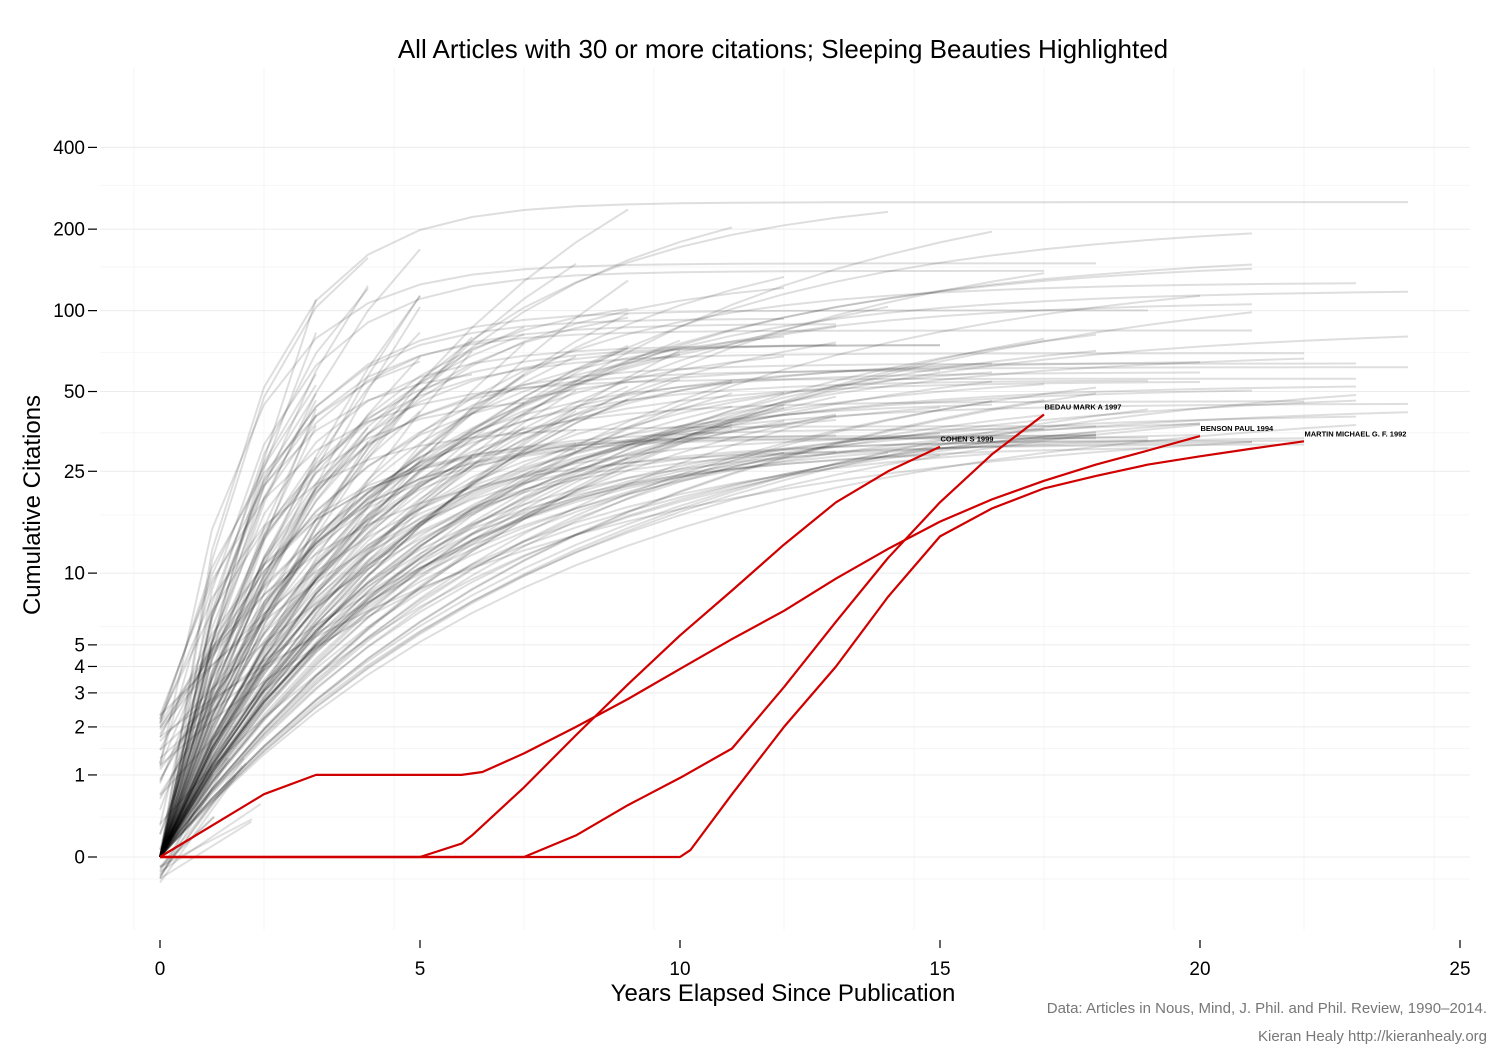 Image resolution: width=1500 pixels, height=1050 pixels. Describe the element at coordinates (79, 858) in the screenshot. I see `y-tick-label: 0` at that location.